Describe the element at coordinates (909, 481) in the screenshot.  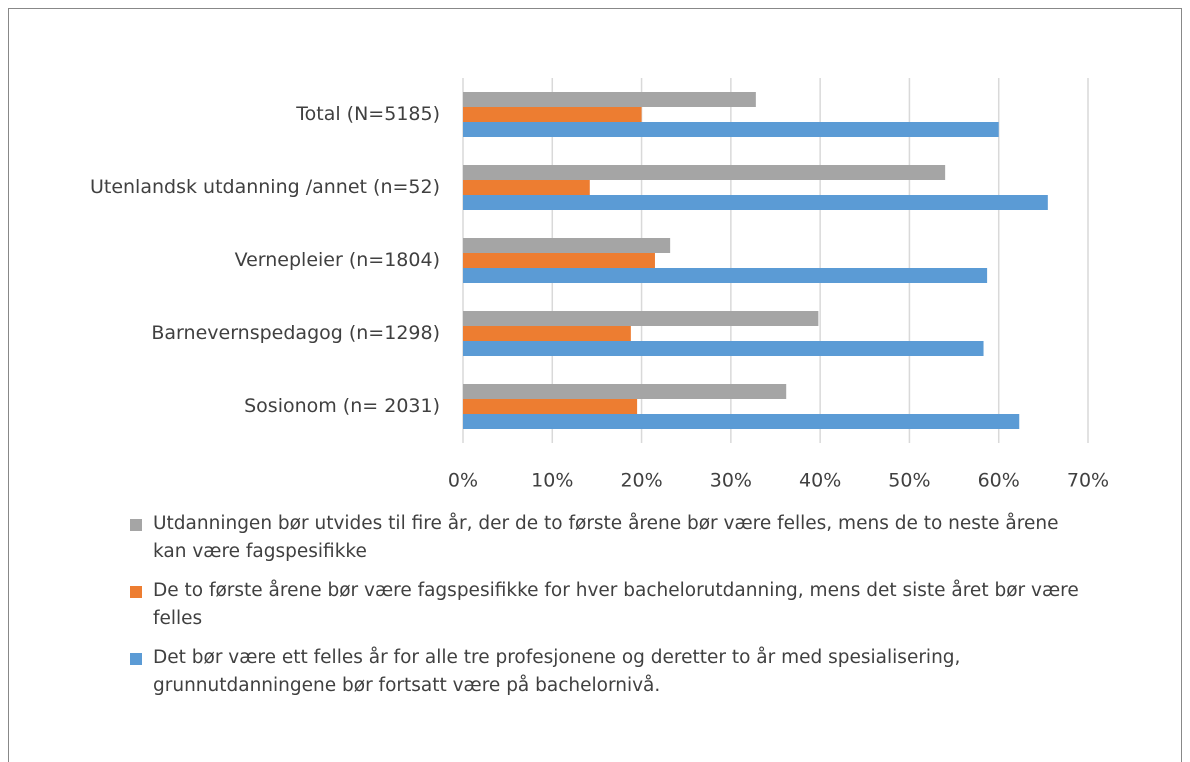
I see `x-tick-label: 50%` at that location.